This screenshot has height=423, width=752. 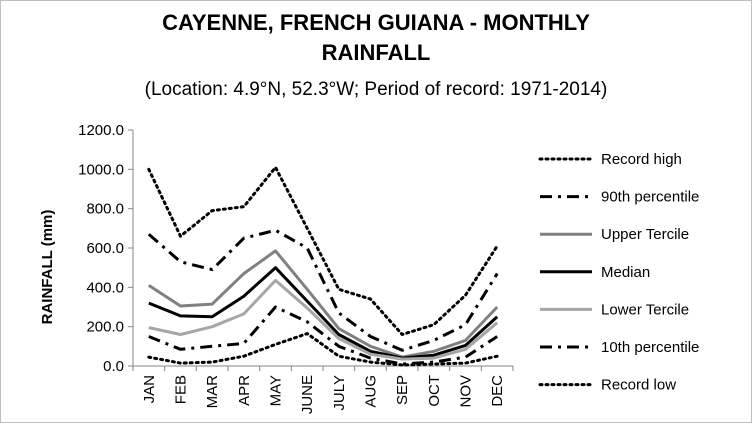 What do you see at coordinates (323, 349) in the screenshot?
I see `series-line-record-low` at bounding box center [323, 349].